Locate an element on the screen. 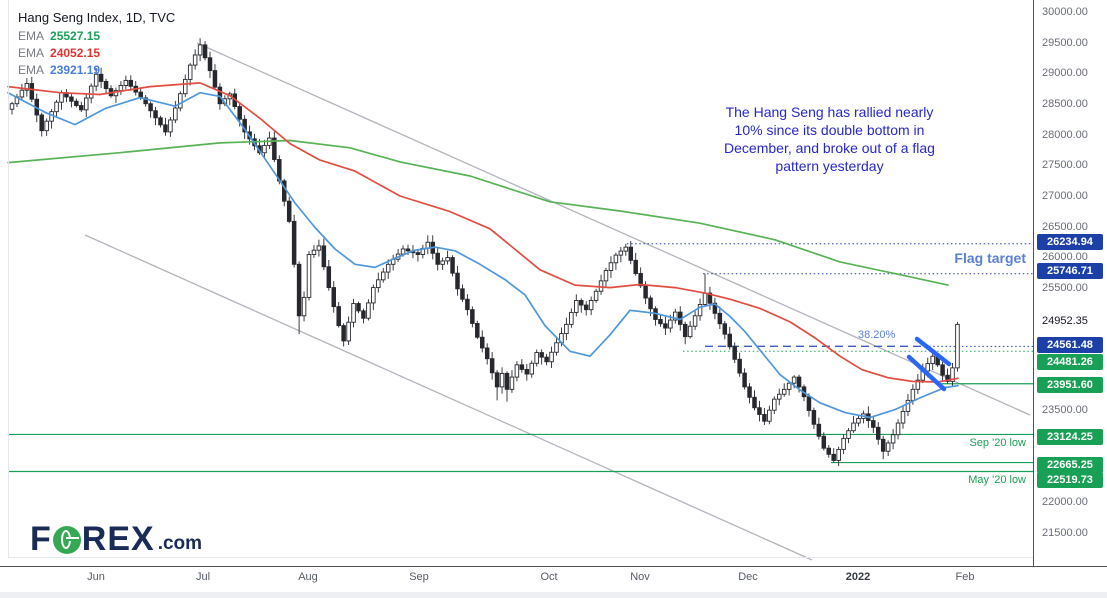 This screenshot has height=598, width=1107. indicator-legend: EMA 25527.15 EMA 24052.15 EMA 23921.19 is located at coordinates (96, 53).